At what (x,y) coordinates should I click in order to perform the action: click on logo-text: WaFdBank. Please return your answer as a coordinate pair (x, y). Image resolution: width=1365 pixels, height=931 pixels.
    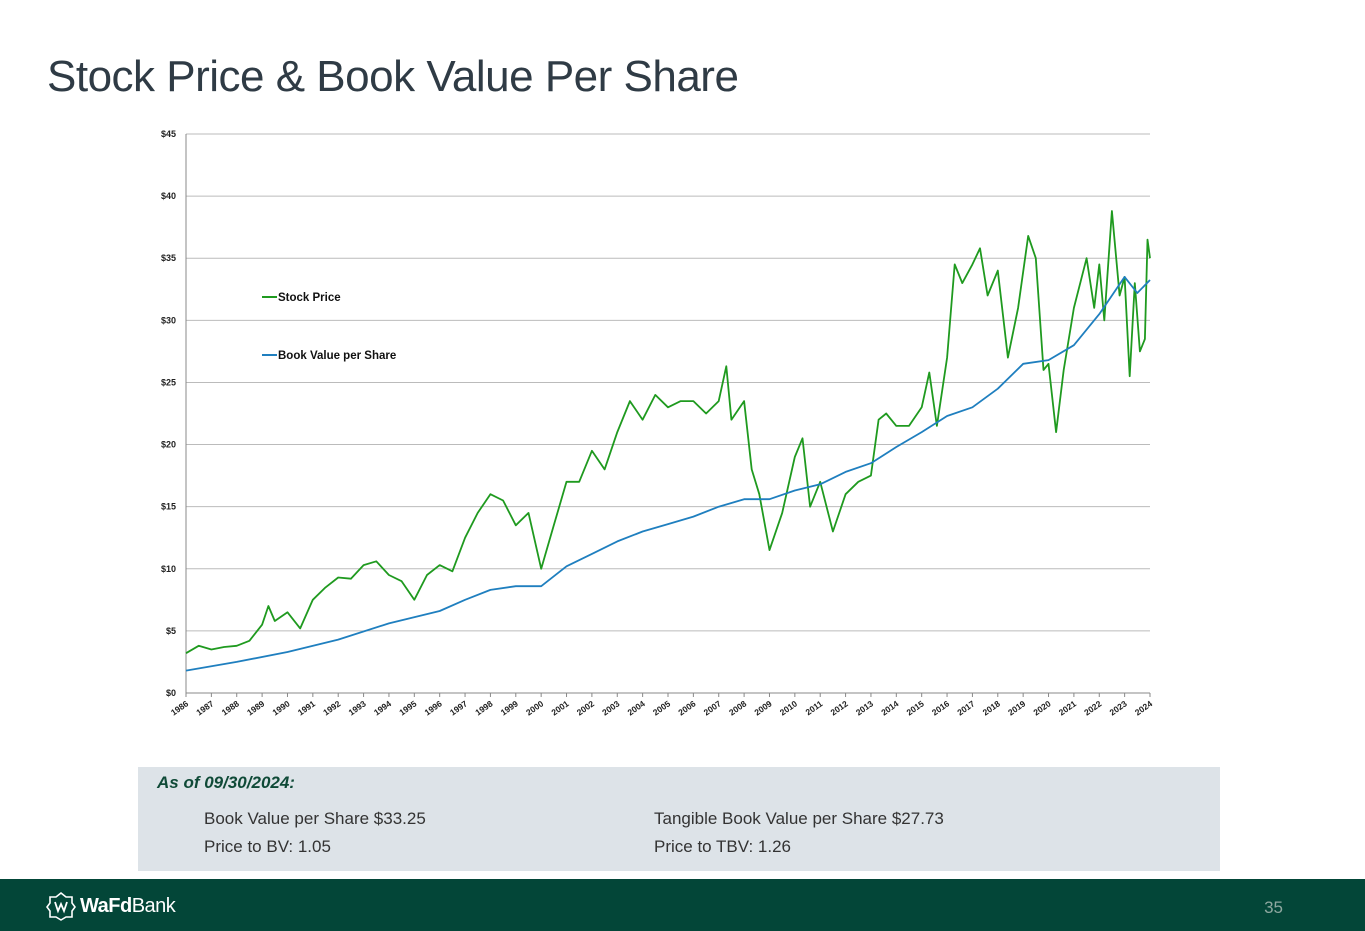
    Looking at the image, I should click on (128, 906).